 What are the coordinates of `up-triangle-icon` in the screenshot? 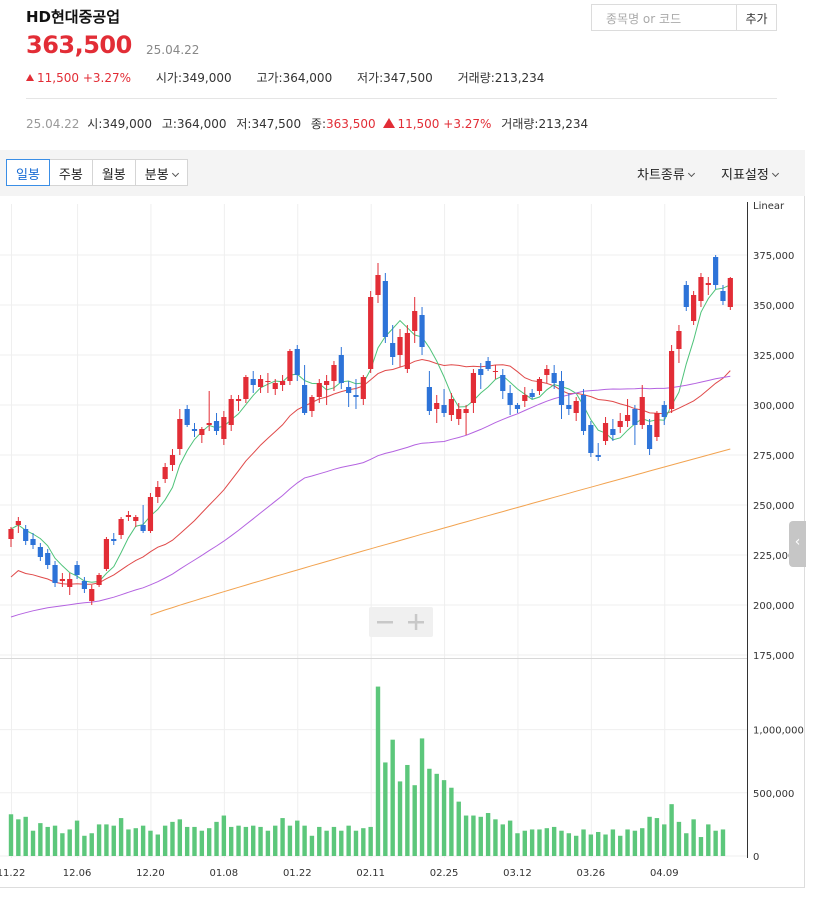 It's located at (30, 77).